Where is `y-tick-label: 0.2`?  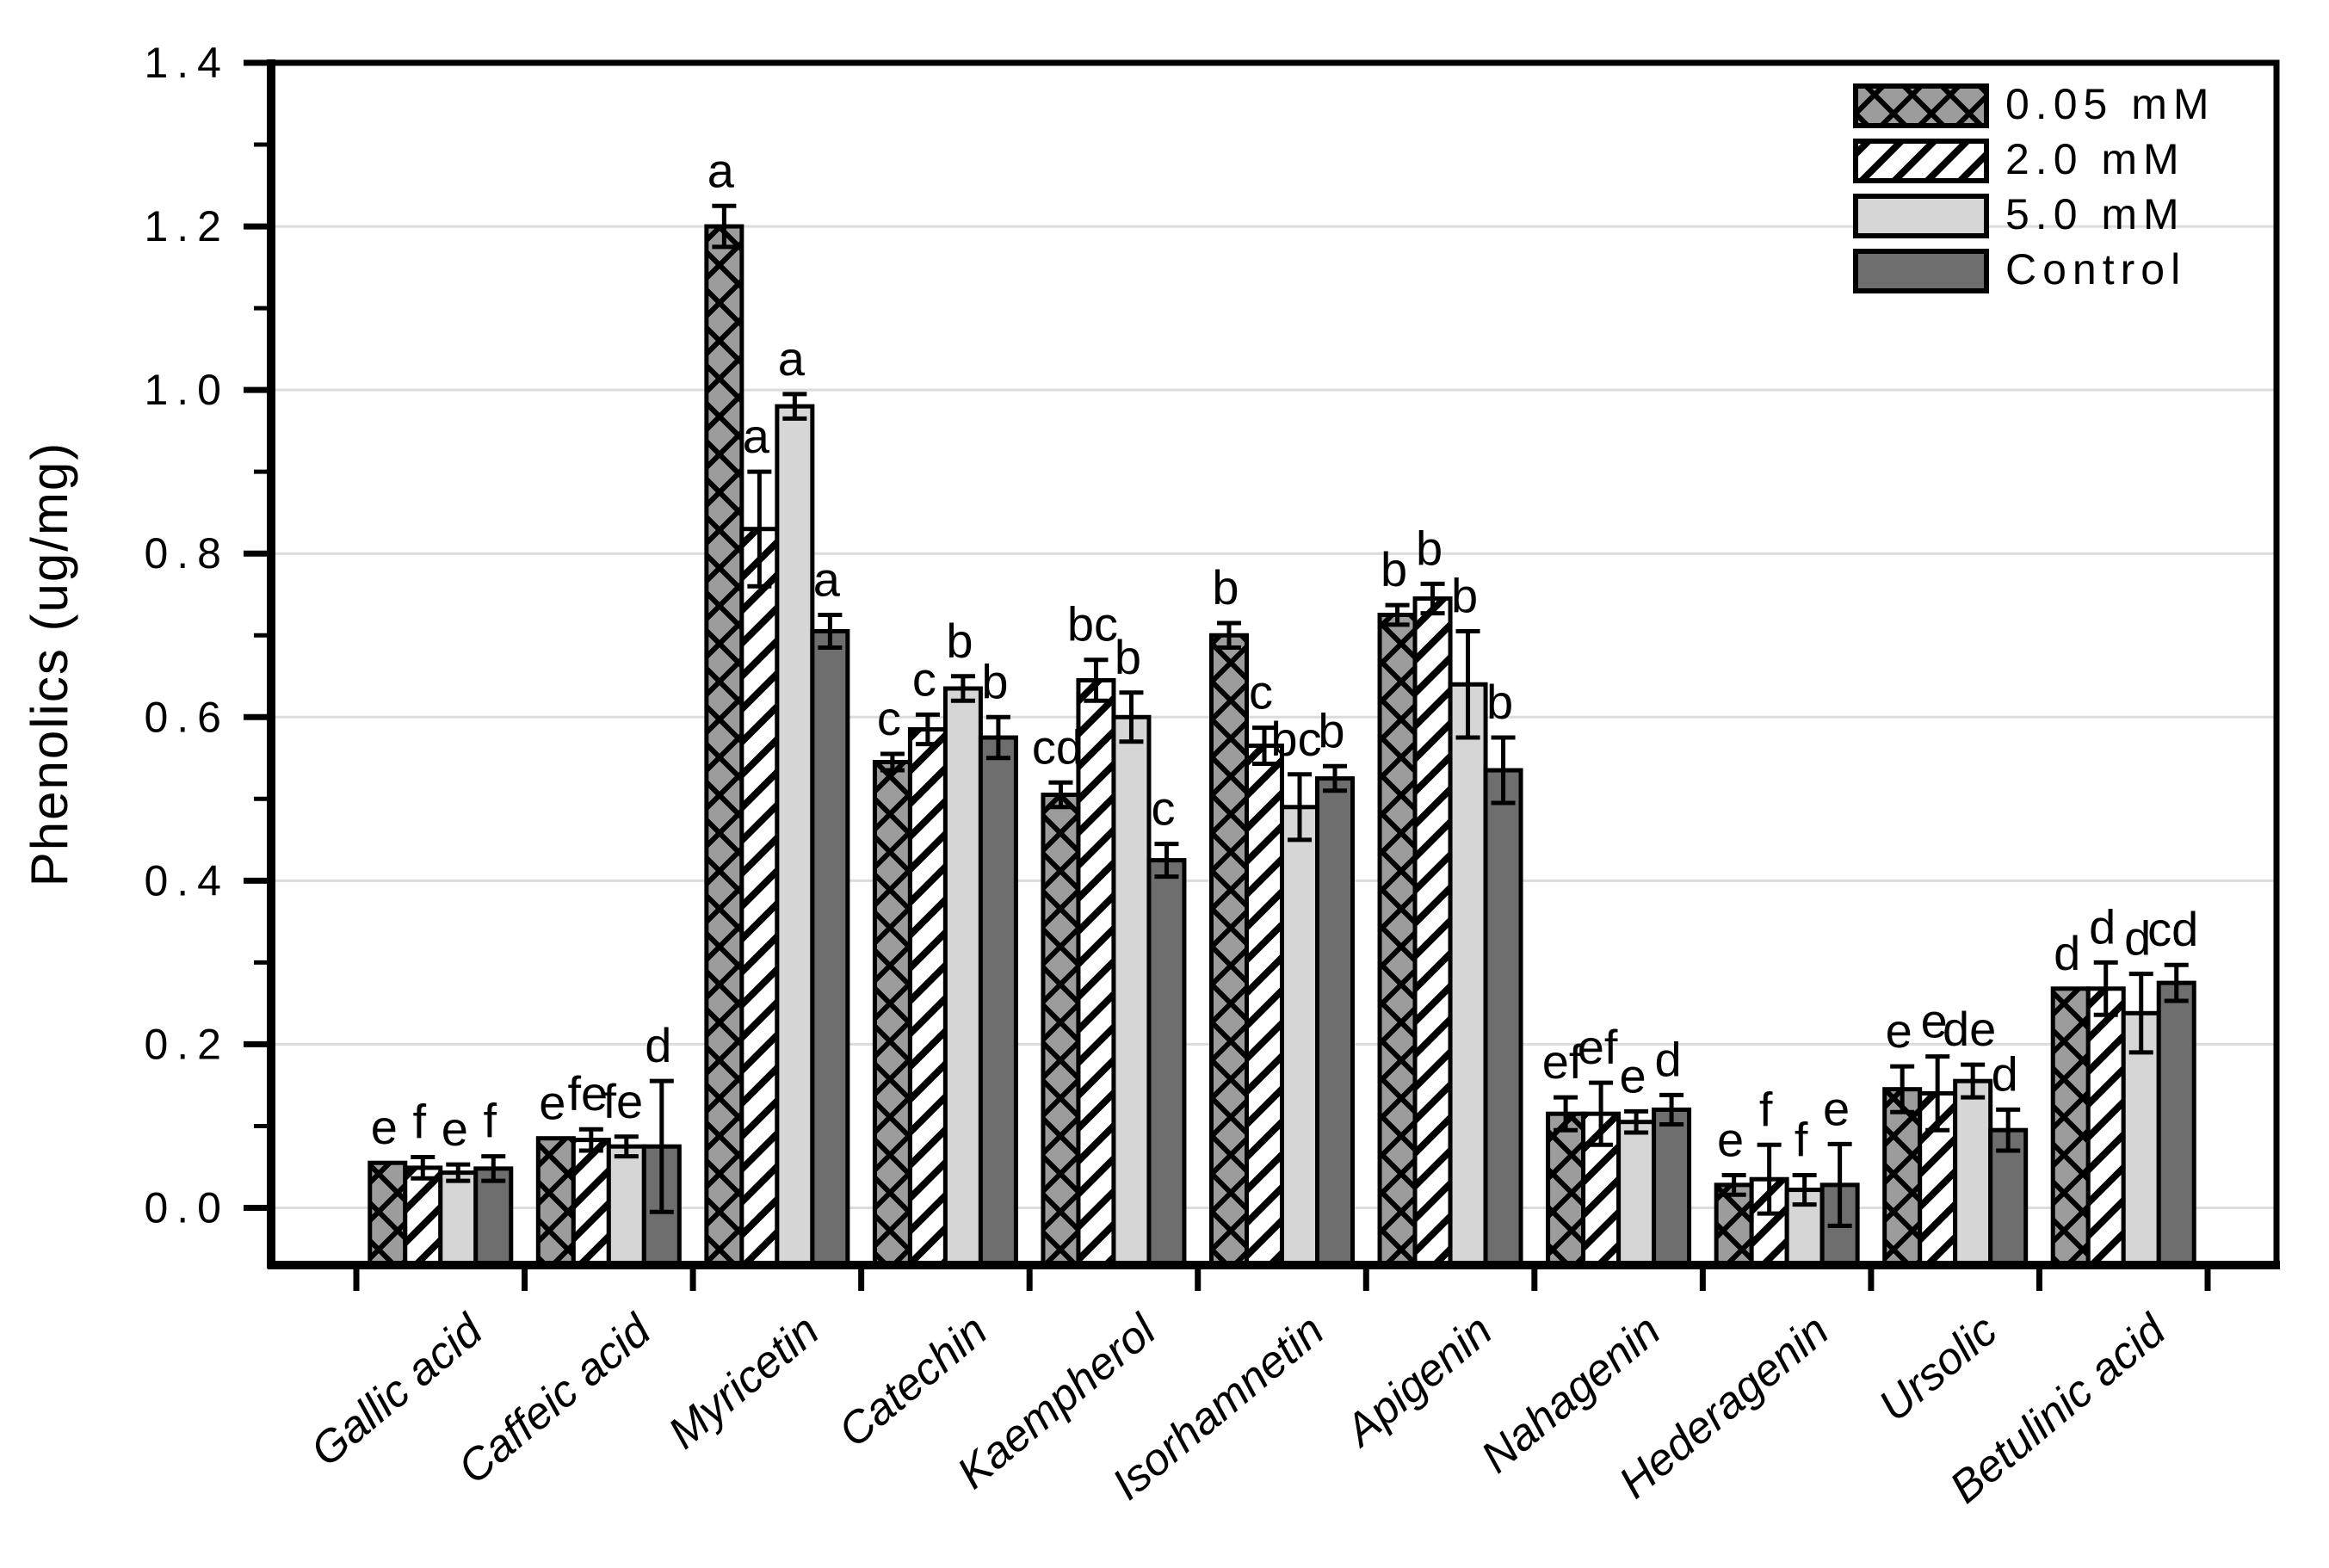
y-tick-label: 0.2 is located at coordinates (187, 1044).